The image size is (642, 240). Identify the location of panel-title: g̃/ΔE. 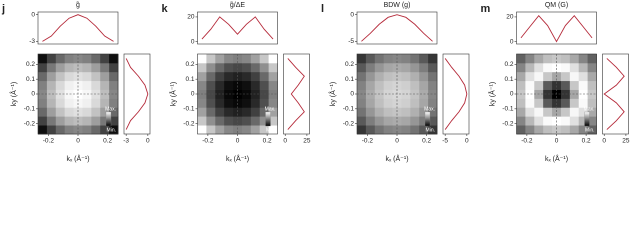
(237, 5).